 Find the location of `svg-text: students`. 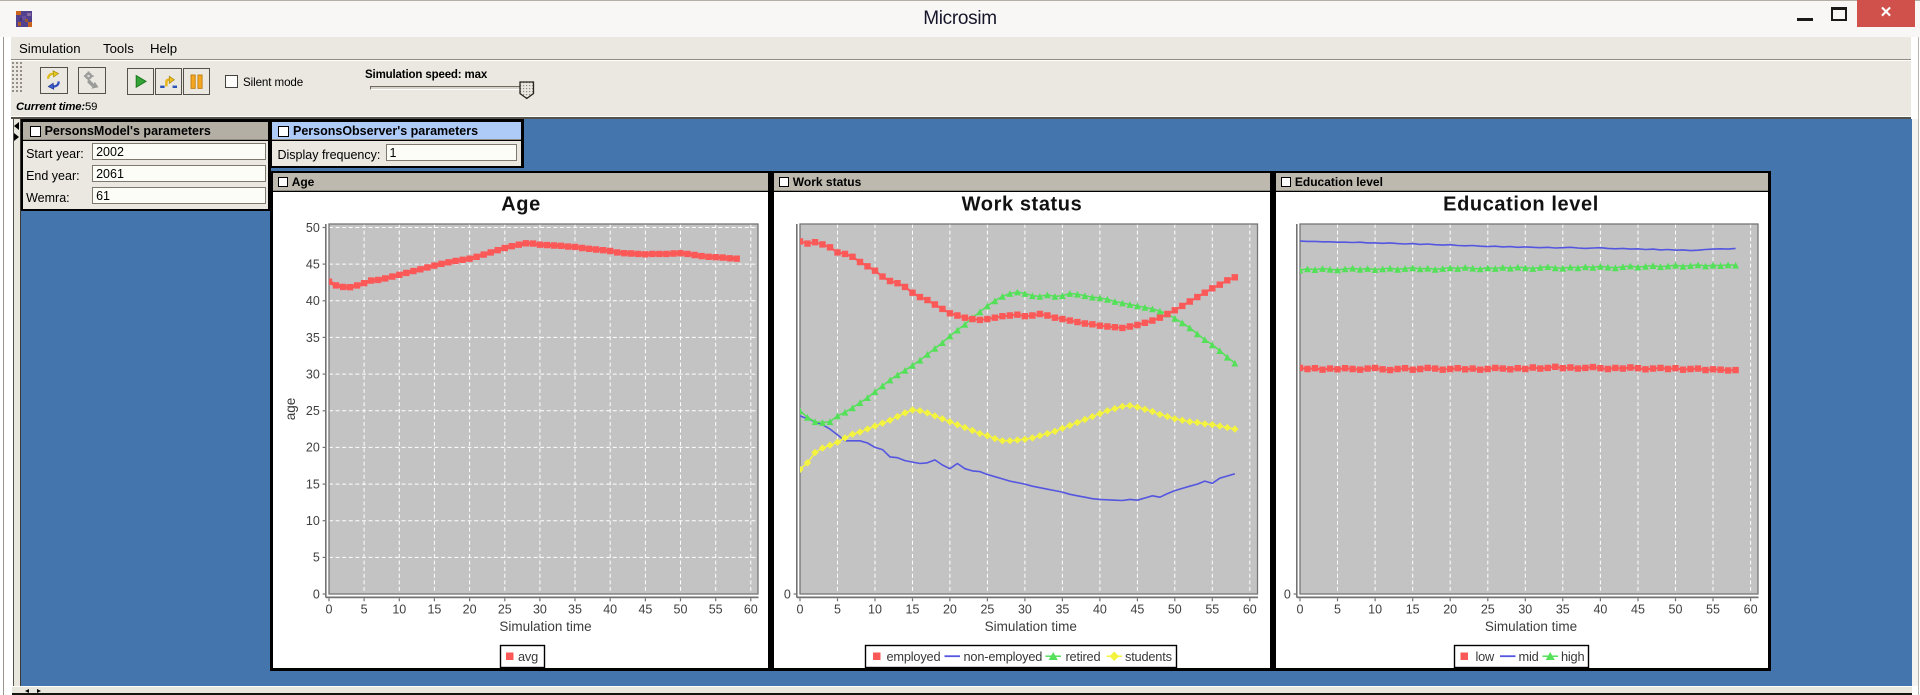

svg-text: students is located at coordinates (1148, 656).